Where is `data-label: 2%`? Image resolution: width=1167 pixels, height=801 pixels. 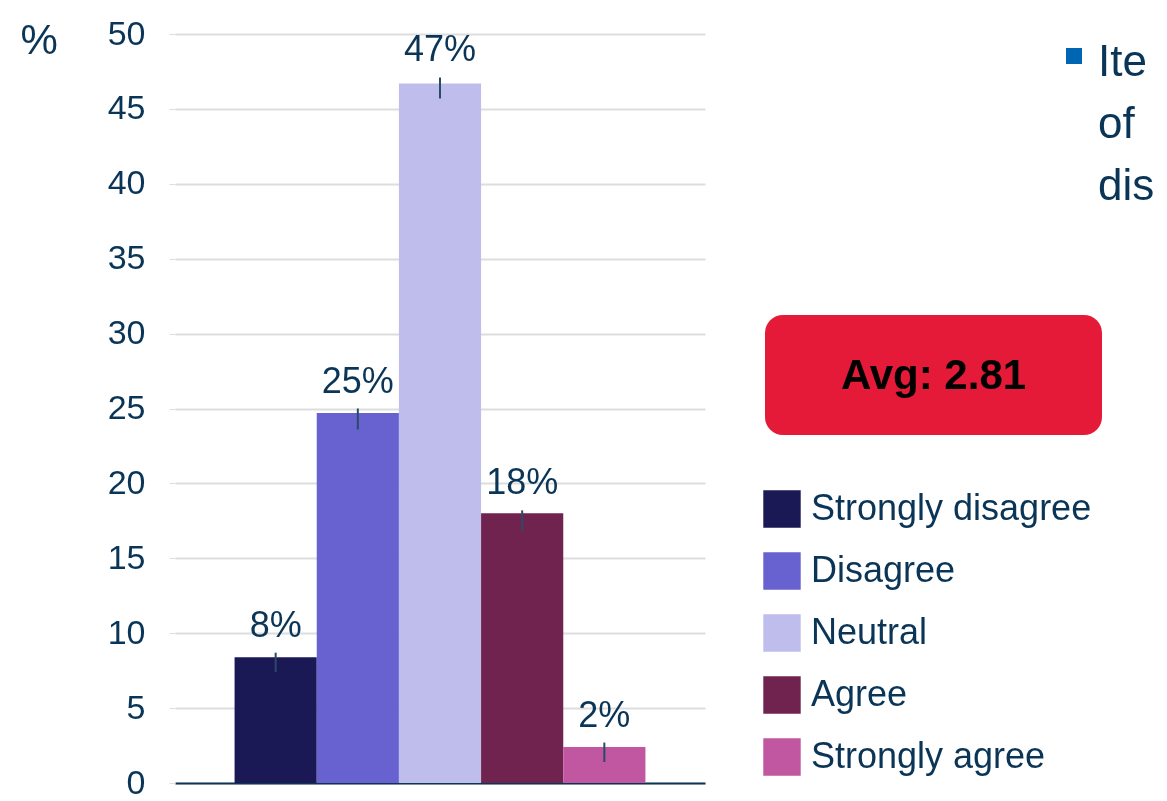 data-label: 2% is located at coordinates (604, 714).